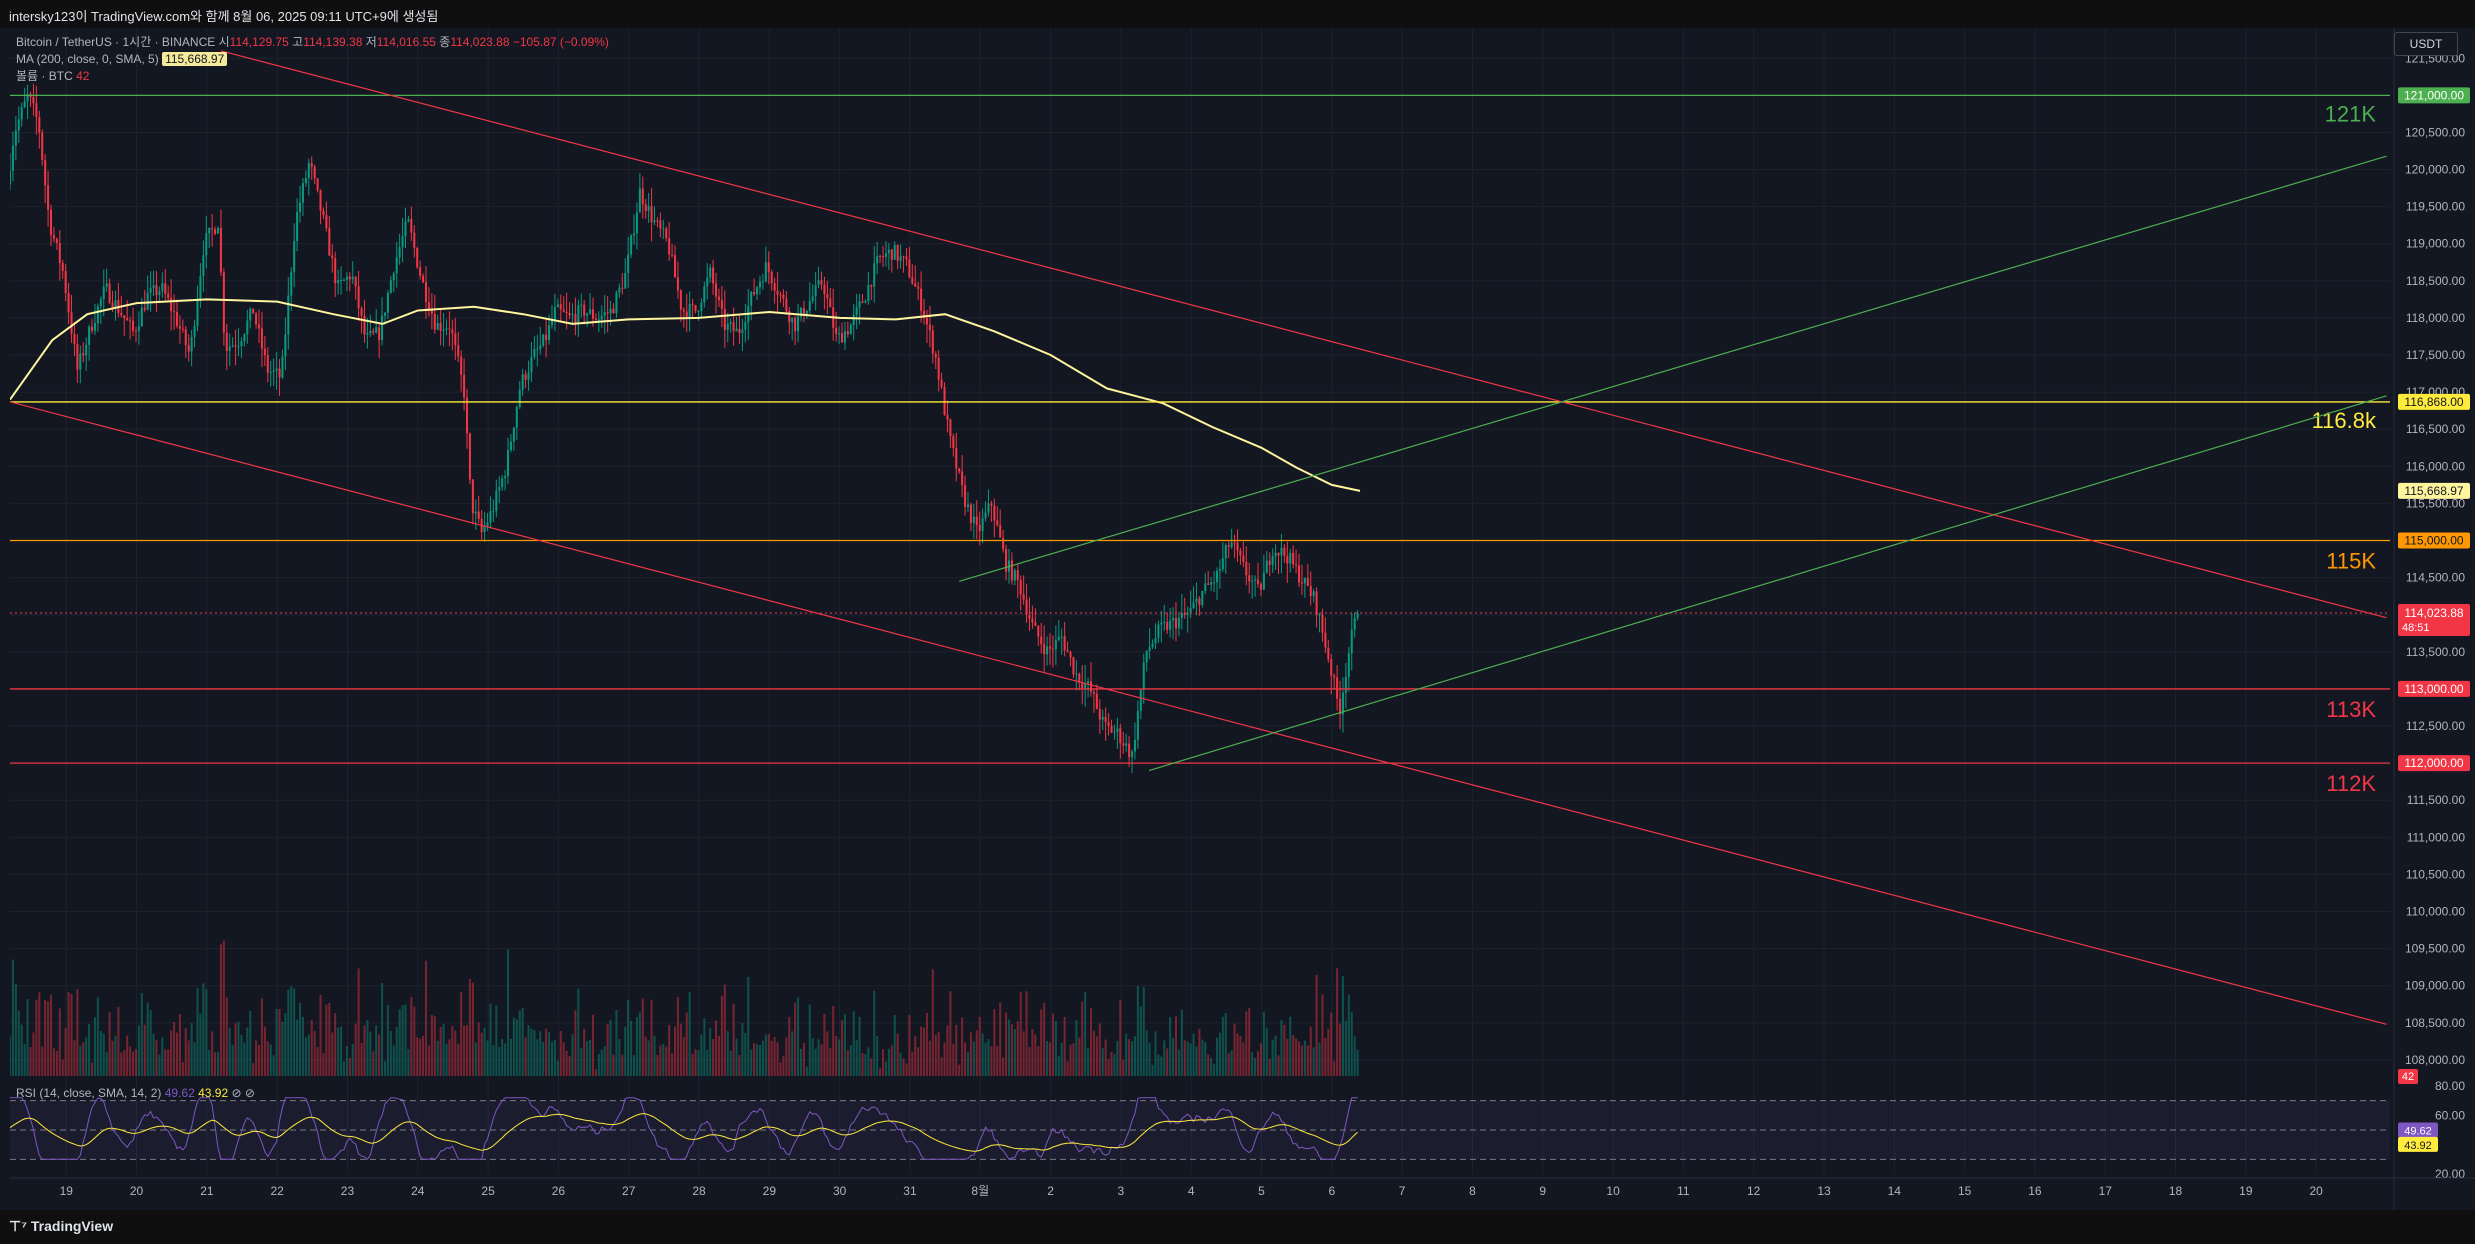 The width and height of the screenshot is (2475, 1244). Describe the element at coordinates (44, 76) in the screenshot. I see `volume-indicator-label: 볼륨 · BTC` at that location.